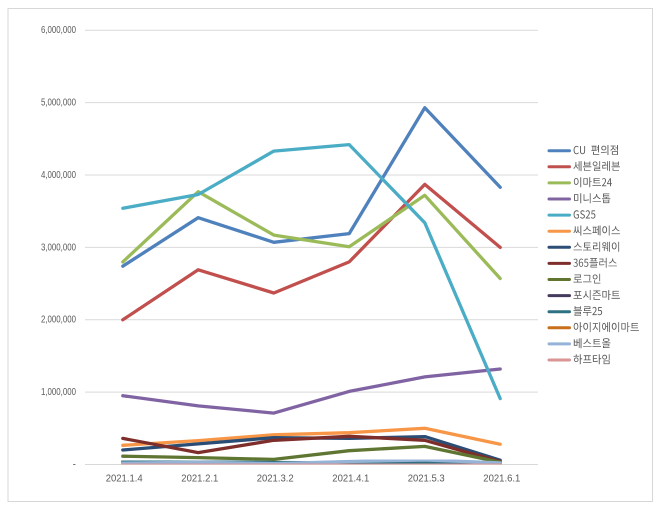 Image resolution: width=660 pixels, height=517 pixels. I want to click on svg-text: 2021.6.1, so click(501, 479).